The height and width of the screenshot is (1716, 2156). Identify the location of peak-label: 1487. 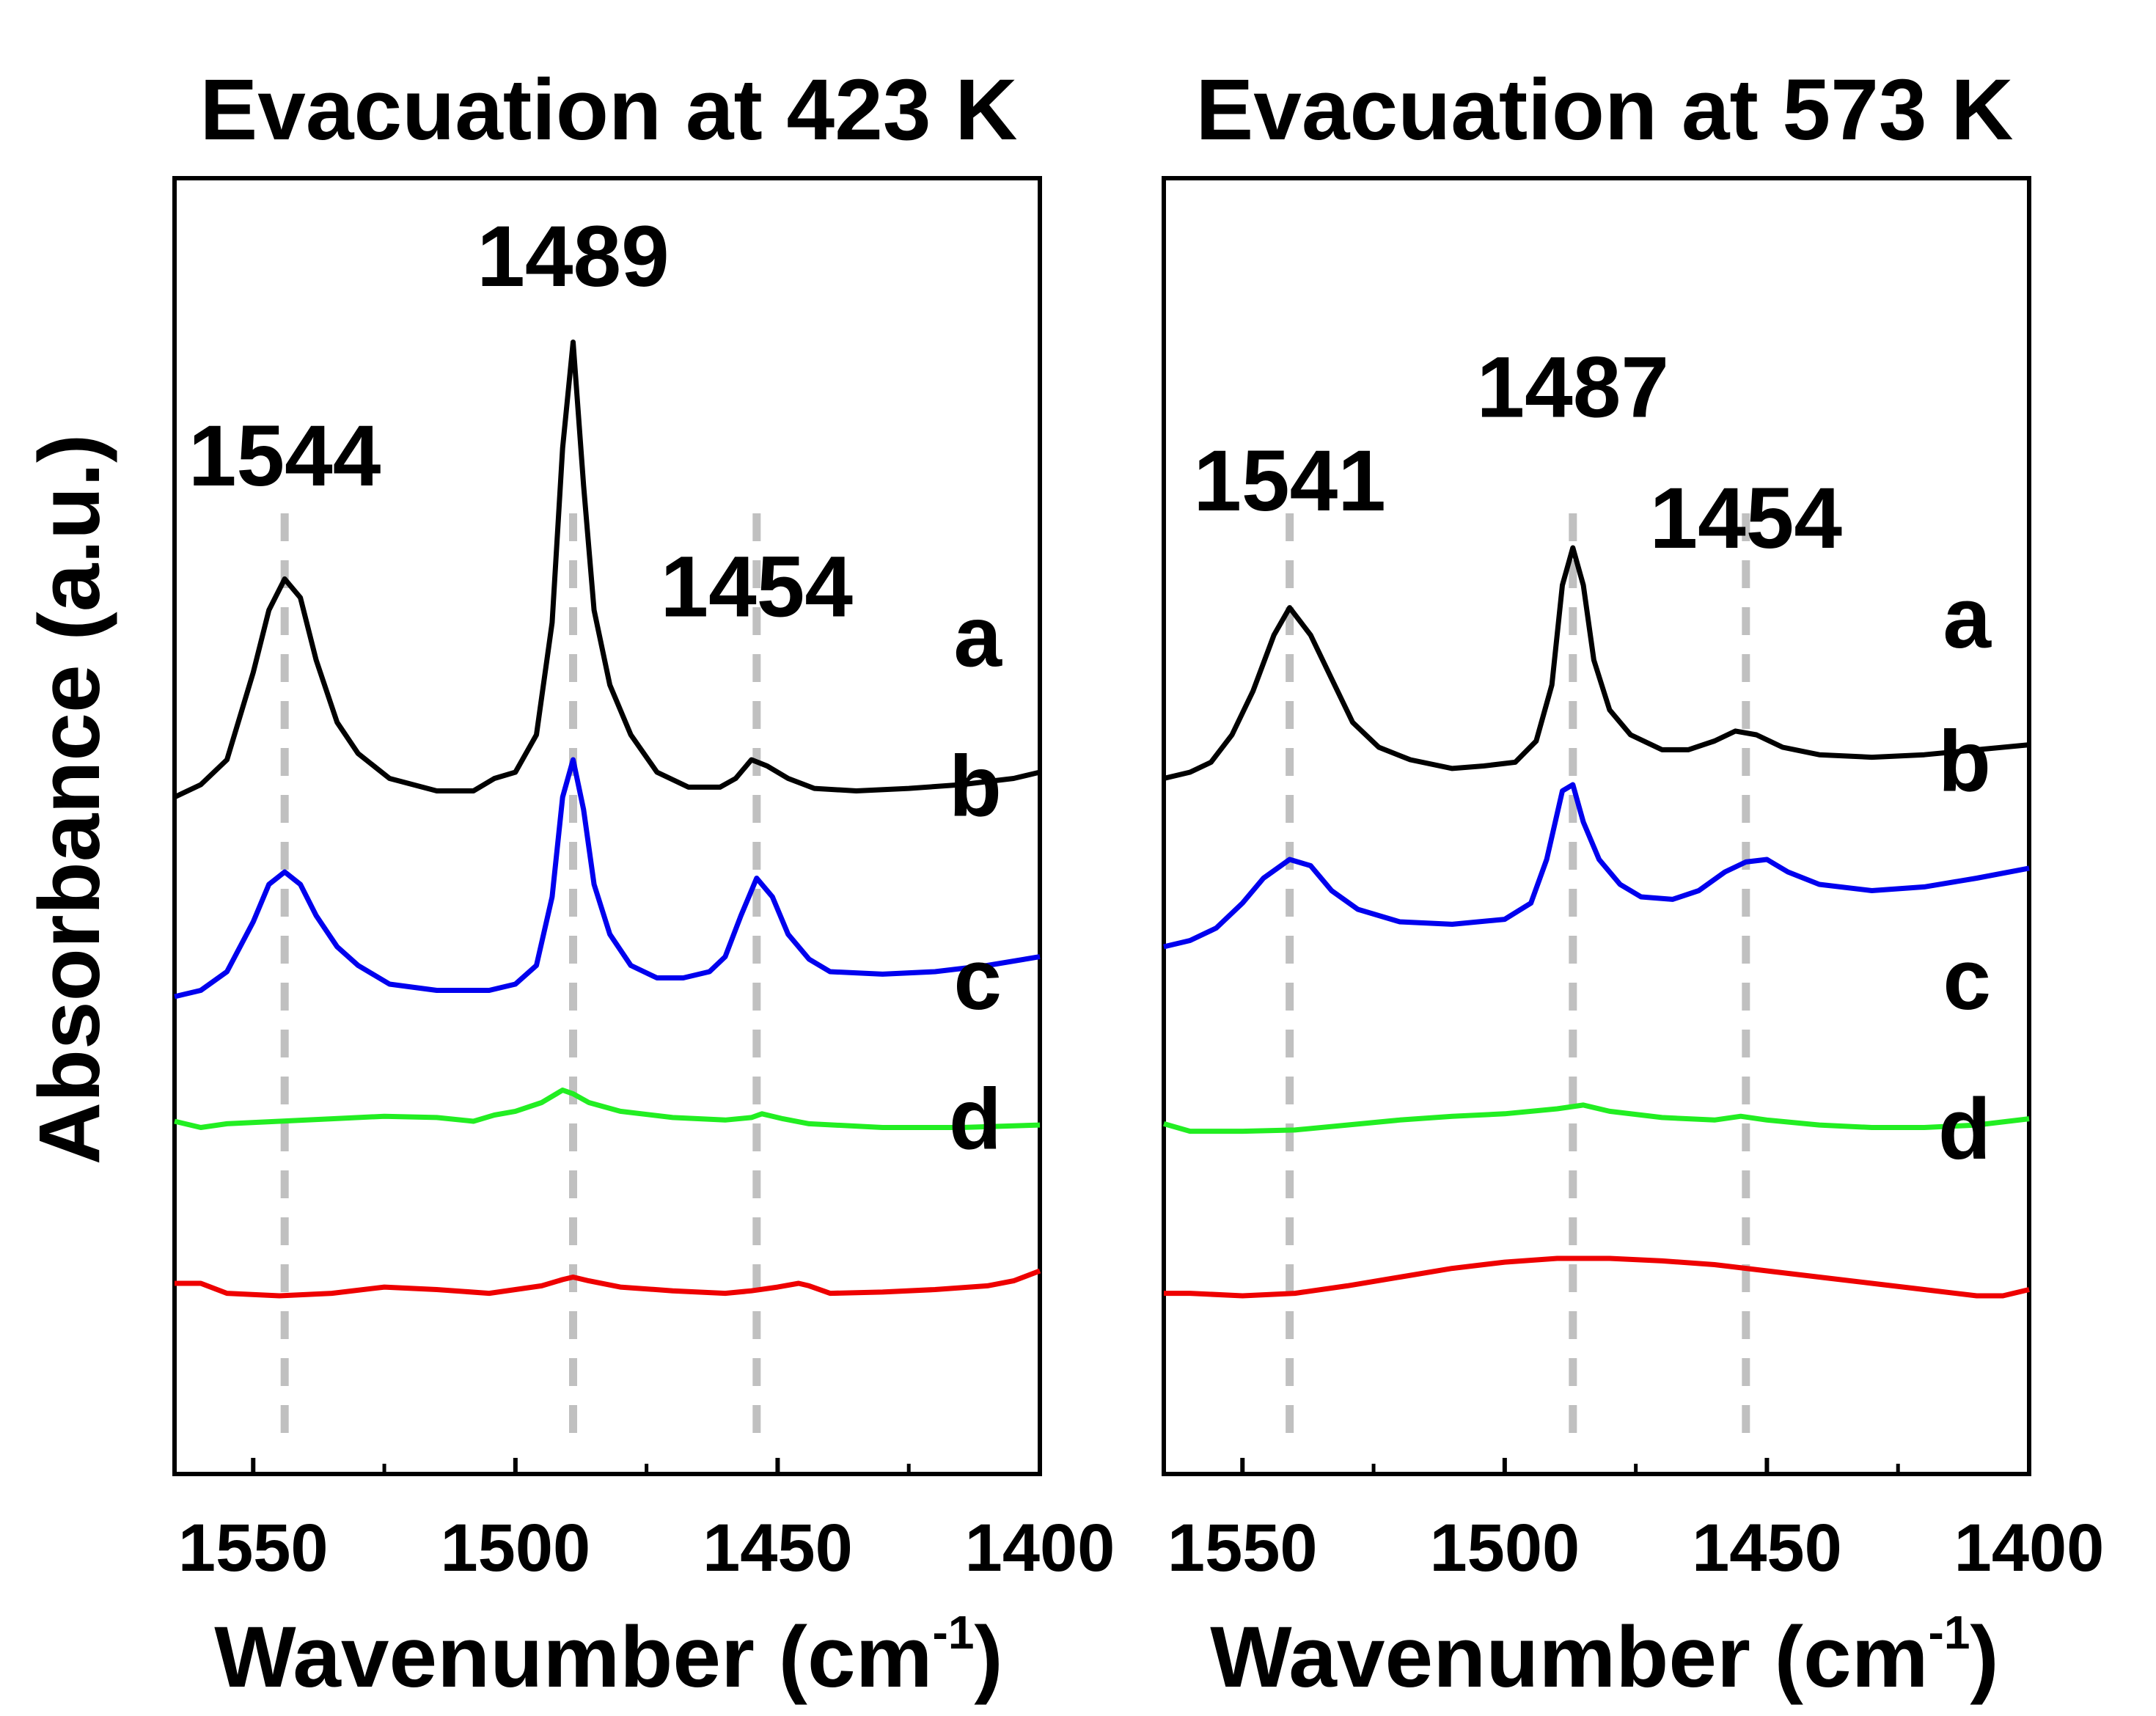
(1573, 388).